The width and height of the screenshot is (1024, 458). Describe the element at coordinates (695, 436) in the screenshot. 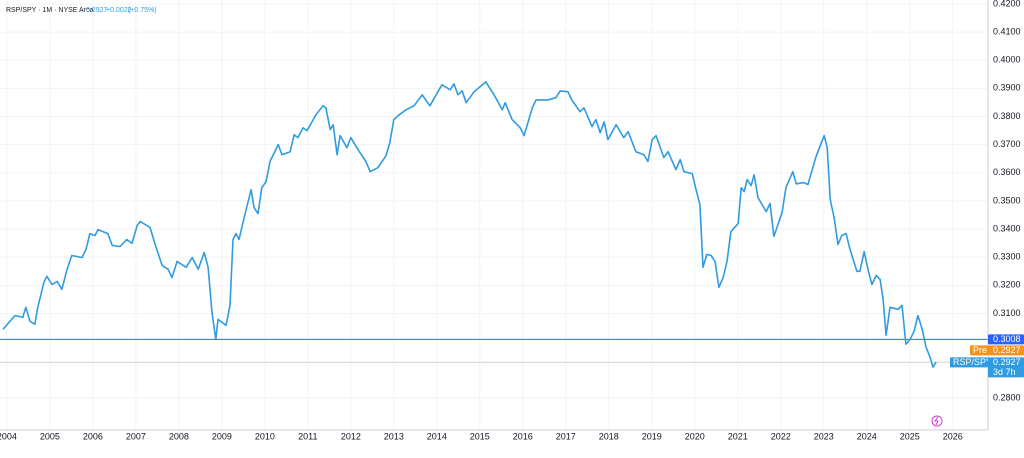

I see `x-tick-label: 2020` at that location.